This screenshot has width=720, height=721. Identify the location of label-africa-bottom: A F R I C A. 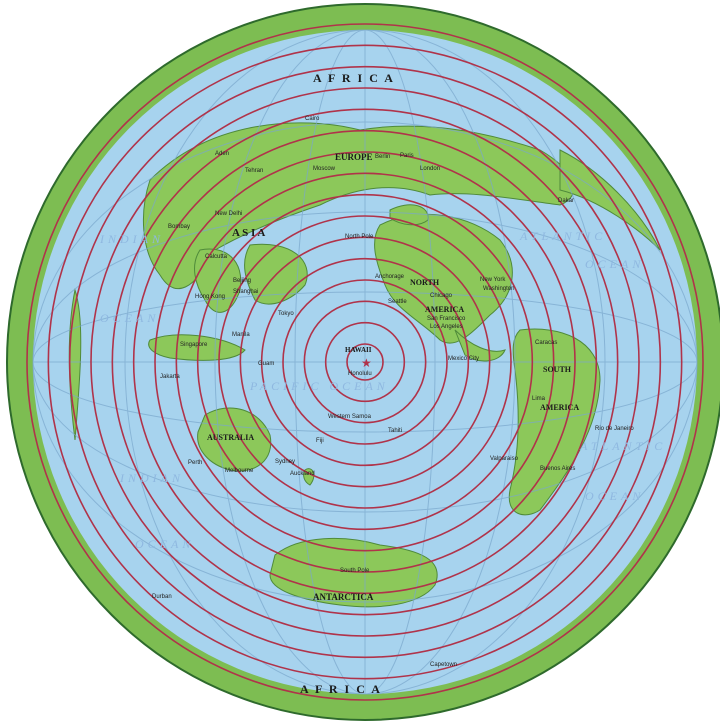
(341, 689).